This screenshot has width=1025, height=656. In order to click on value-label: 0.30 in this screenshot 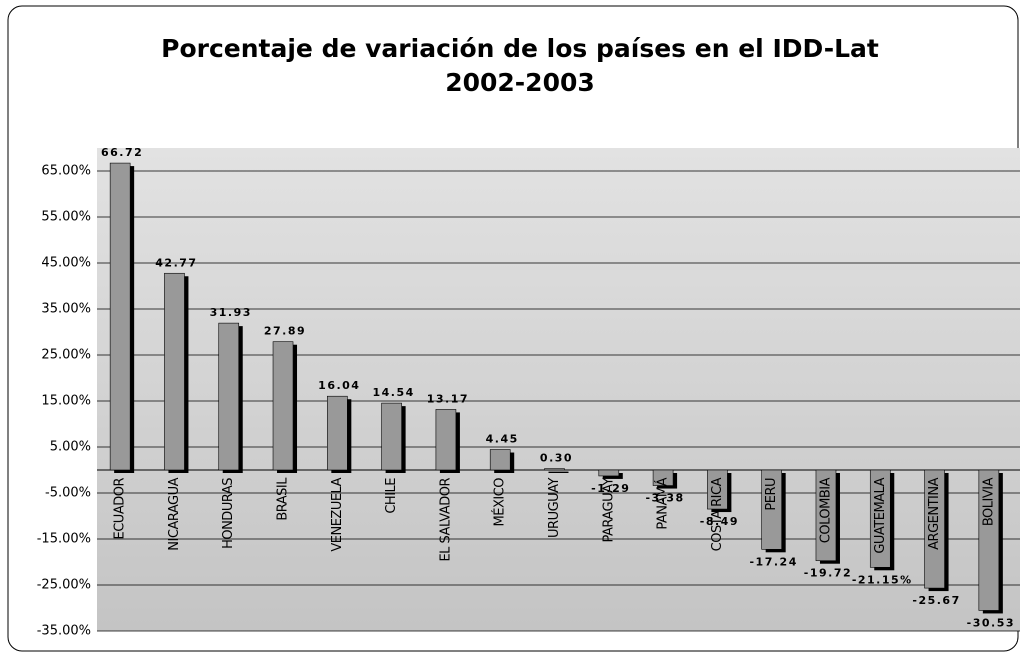, I will do `click(556, 458)`.